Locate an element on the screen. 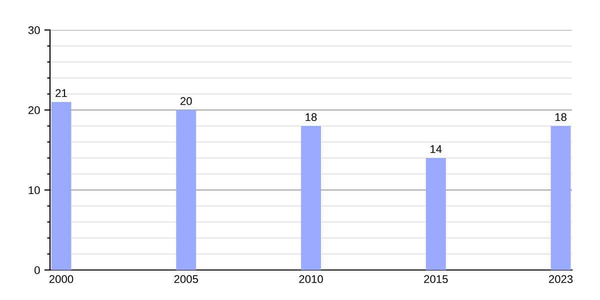 The width and height of the screenshot is (600, 300). y-tick-label: 30 is located at coordinates (34, 30).